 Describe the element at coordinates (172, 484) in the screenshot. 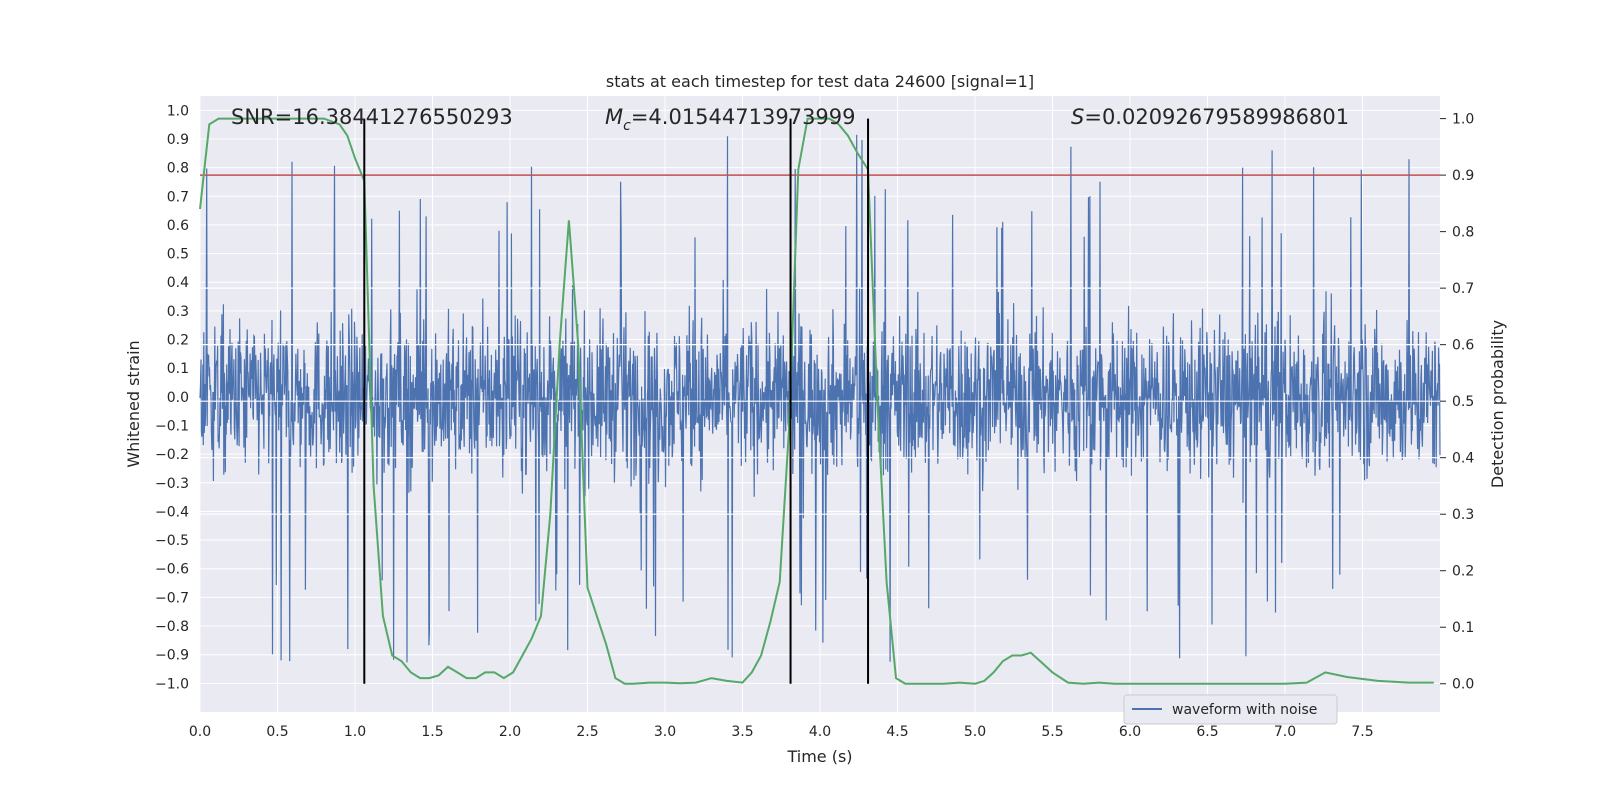

I see `y-left-tick-label: −0.3` at that location.